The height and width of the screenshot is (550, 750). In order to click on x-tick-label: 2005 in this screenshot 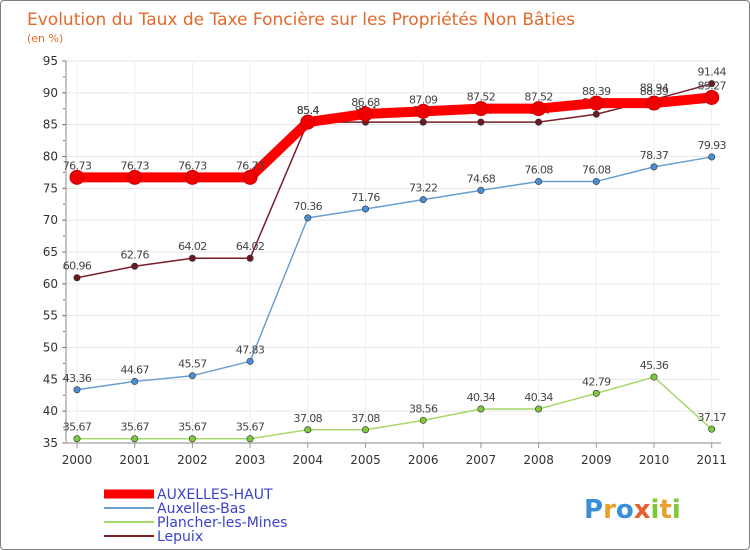, I will do `click(365, 460)`.